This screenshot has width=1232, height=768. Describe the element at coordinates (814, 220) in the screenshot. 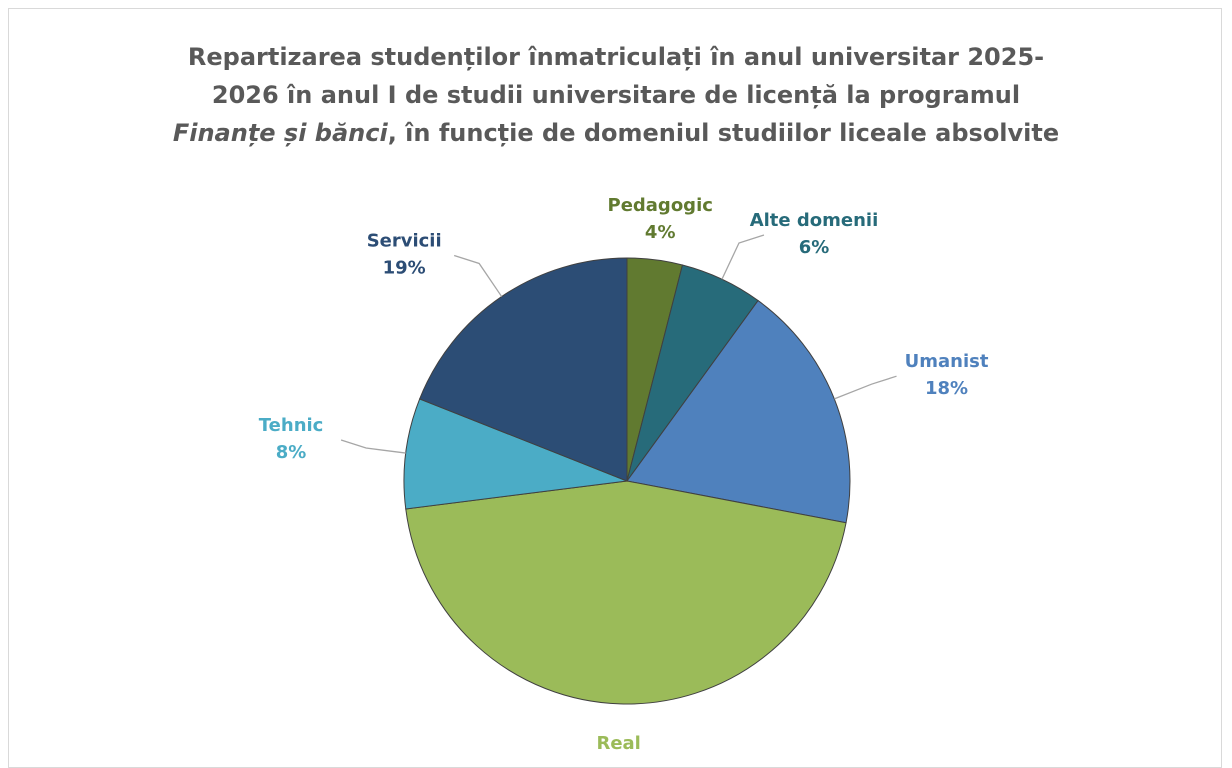

I see `data-label-name: Alte domenii` at that location.